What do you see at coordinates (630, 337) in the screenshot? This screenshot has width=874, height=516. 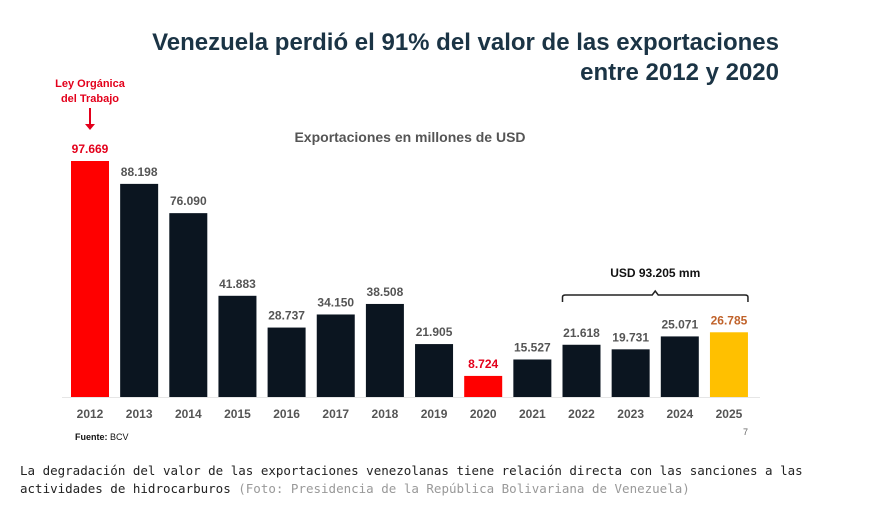 I see `data-label-2023: 19.731` at bounding box center [630, 337].